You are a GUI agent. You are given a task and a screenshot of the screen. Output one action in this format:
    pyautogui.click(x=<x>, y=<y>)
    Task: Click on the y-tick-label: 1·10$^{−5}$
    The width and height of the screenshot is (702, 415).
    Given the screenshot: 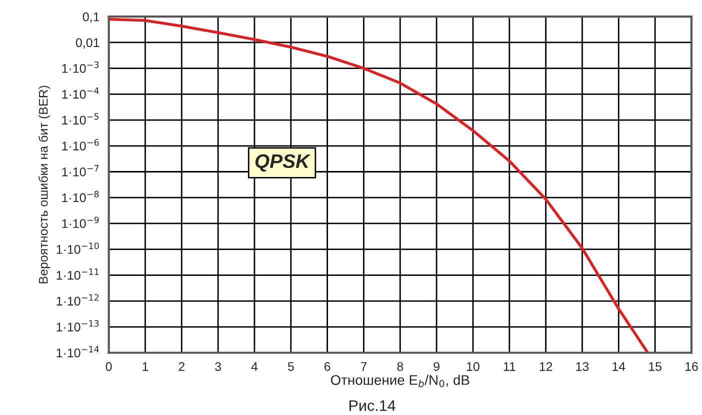 What is the action you would take?
    pyautogui.click(x=80, y=119)
    